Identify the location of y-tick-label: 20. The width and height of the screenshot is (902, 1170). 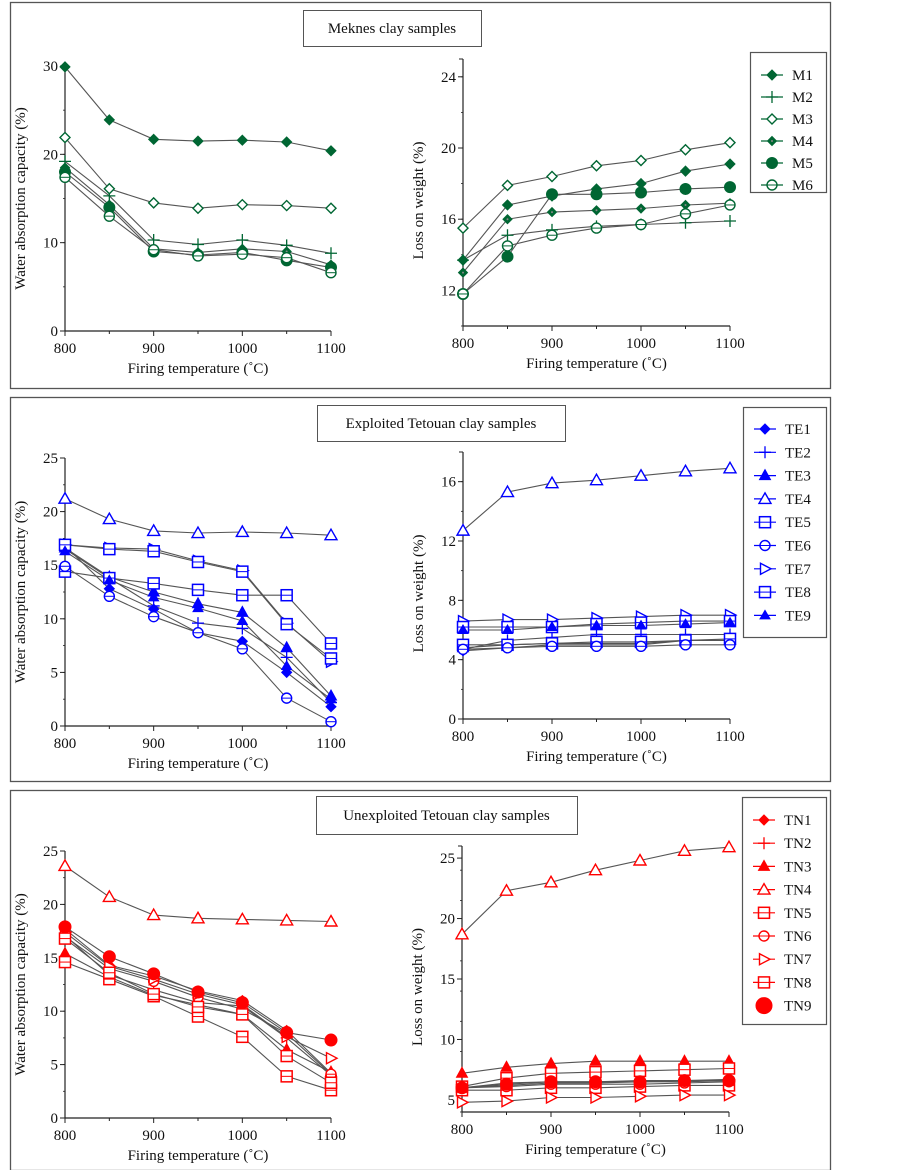
(50, 513).